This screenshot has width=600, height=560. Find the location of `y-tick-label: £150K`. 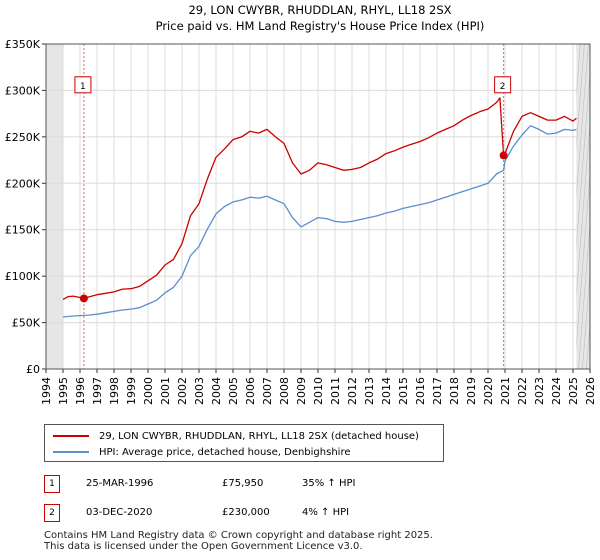

y-tick-label: £150K is located at coordinates (23, 230).